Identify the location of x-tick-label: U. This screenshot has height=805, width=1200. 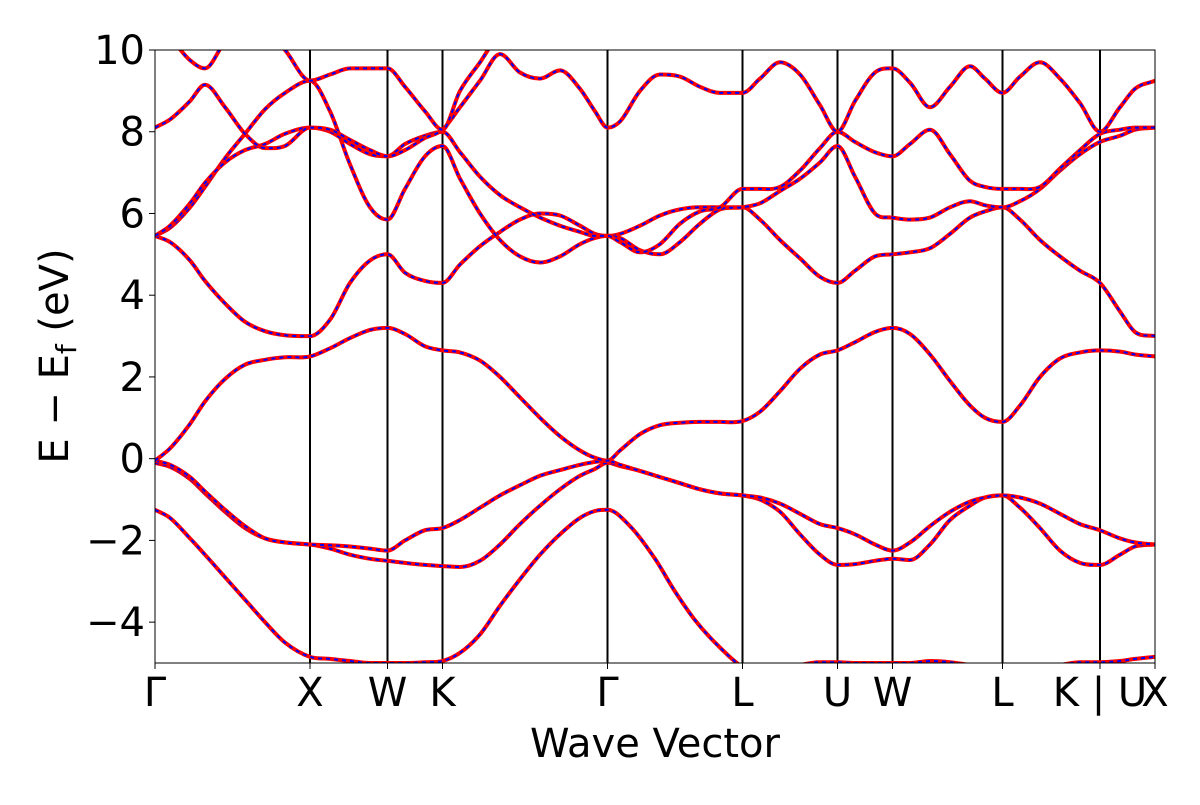
(837, 693).